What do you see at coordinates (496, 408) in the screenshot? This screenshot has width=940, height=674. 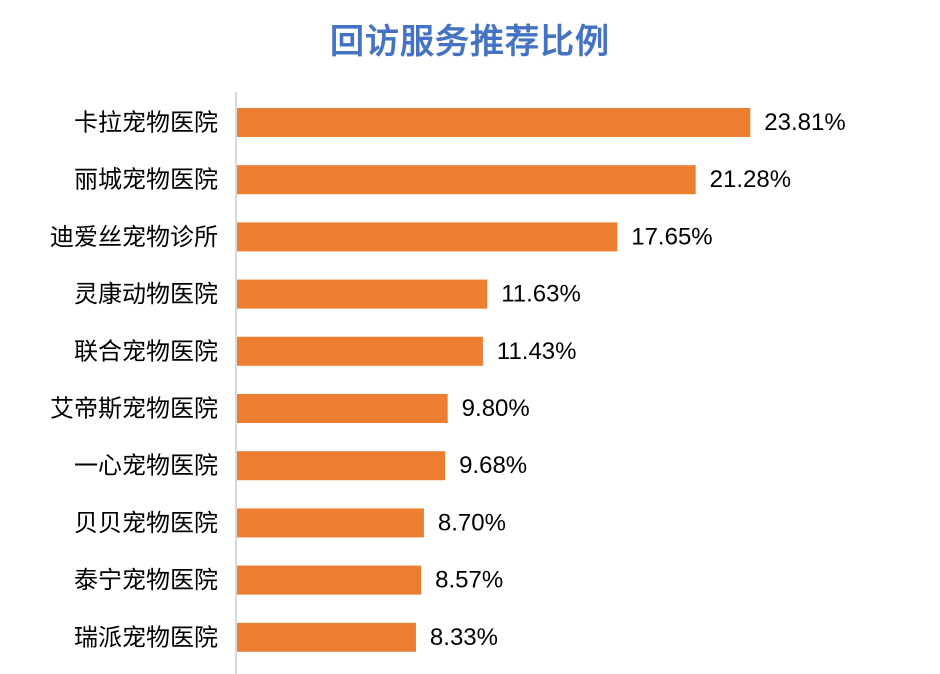 I see `data-label: 9.80%` at bounding box center [496, 408].